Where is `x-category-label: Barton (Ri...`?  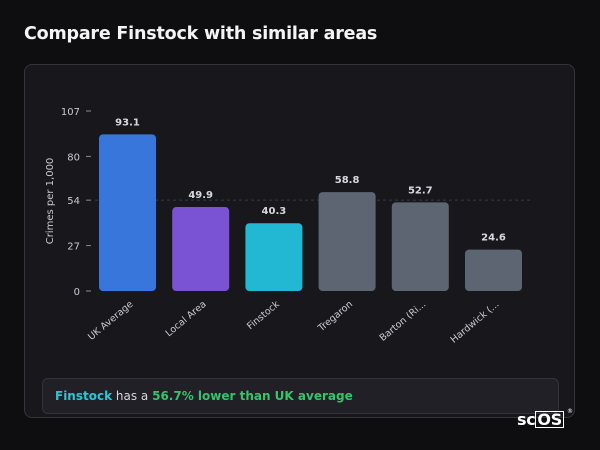
x-category-label: Barton (Ri... is located at coordinates (403, 321).